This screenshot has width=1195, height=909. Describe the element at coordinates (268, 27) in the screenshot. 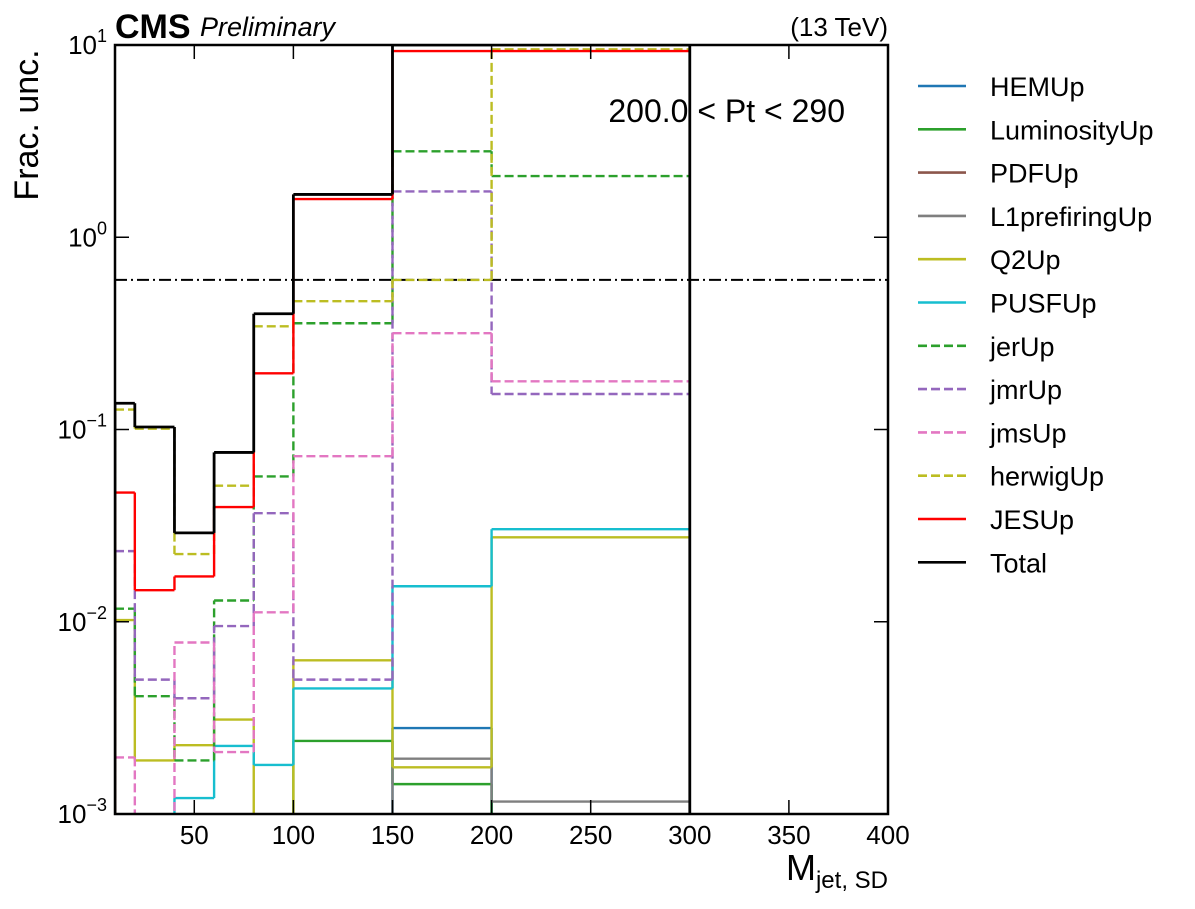

I see `status-label: Preliminary` at that location.